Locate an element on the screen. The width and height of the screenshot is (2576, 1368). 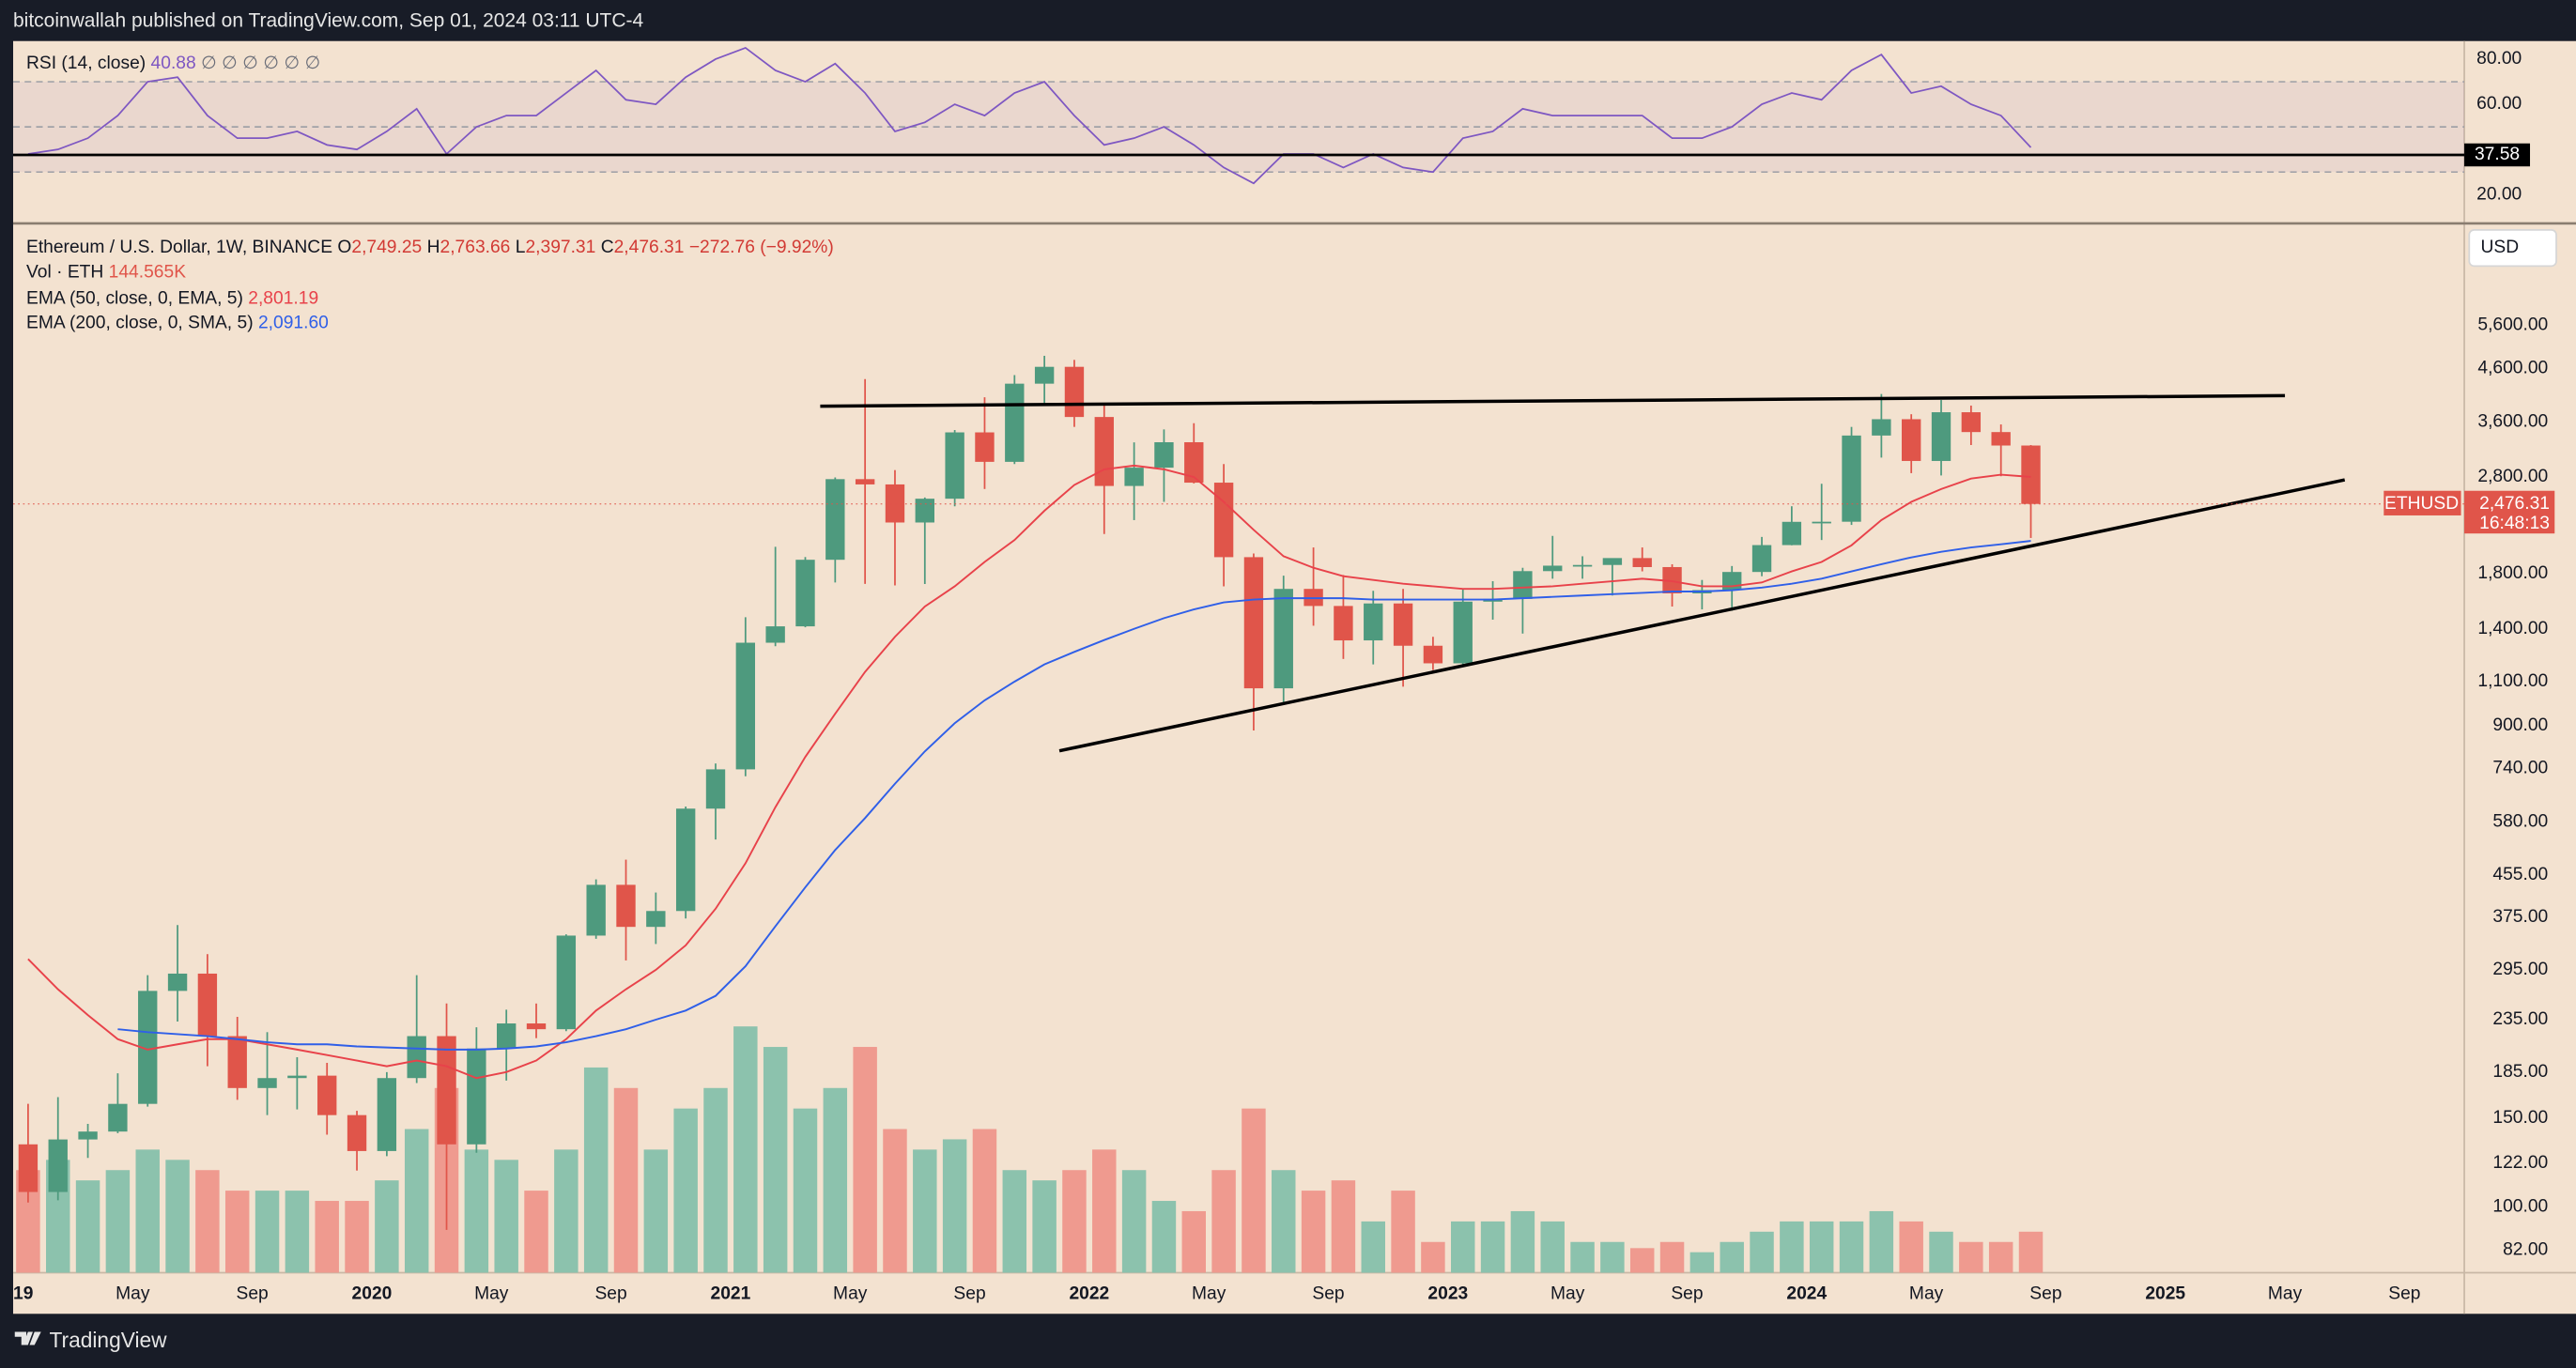
change: −272.76 (−9.92%) is located at coordinates (761, 247).